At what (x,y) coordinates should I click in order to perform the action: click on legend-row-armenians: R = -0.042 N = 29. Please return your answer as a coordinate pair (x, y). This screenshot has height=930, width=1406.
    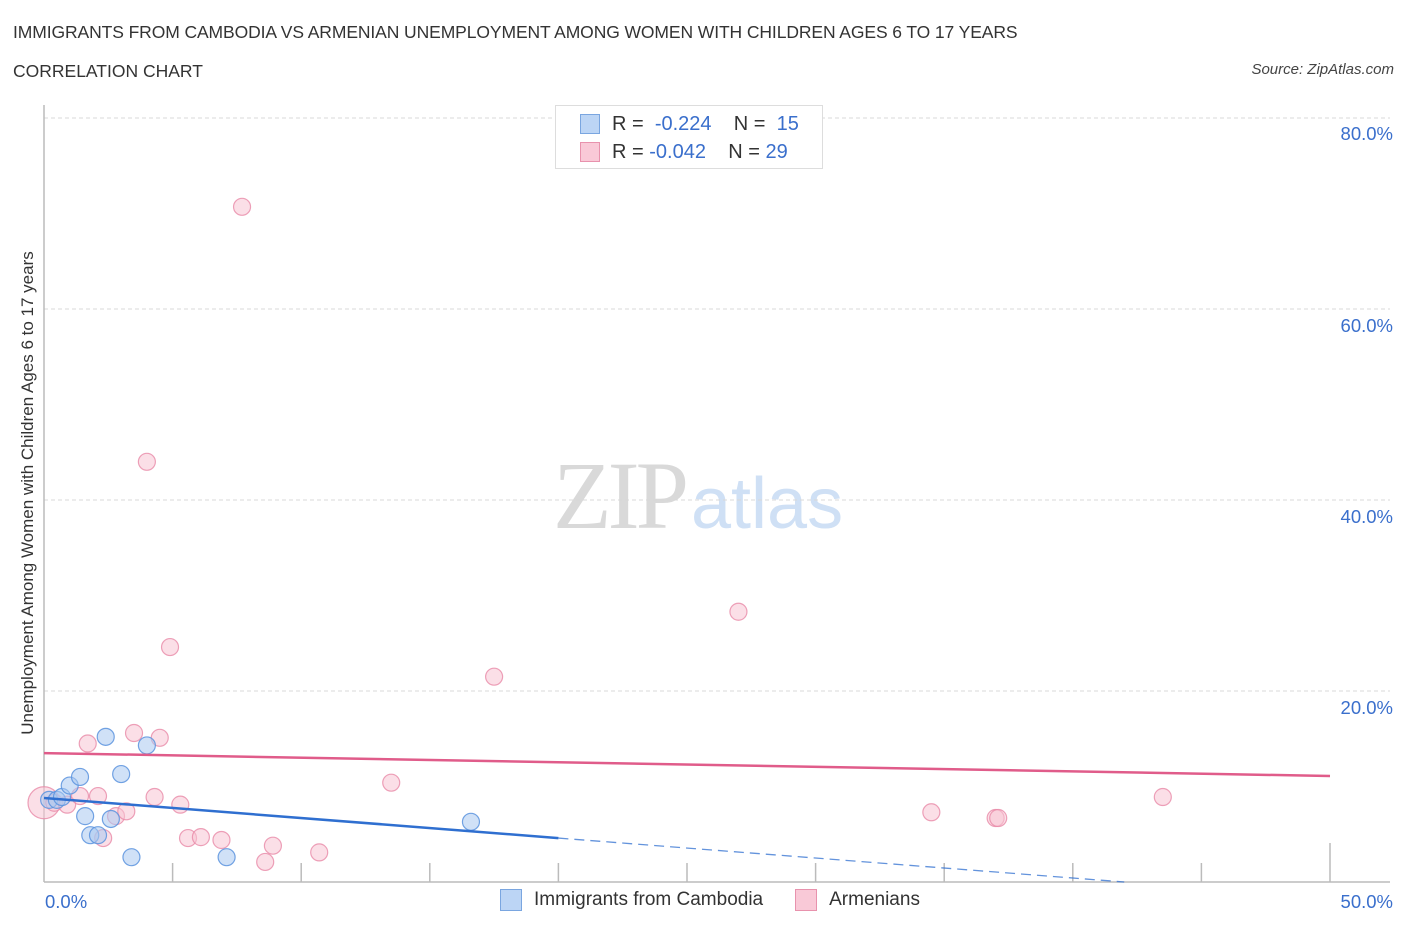
    Looking at the image, I should click on (684, 152).